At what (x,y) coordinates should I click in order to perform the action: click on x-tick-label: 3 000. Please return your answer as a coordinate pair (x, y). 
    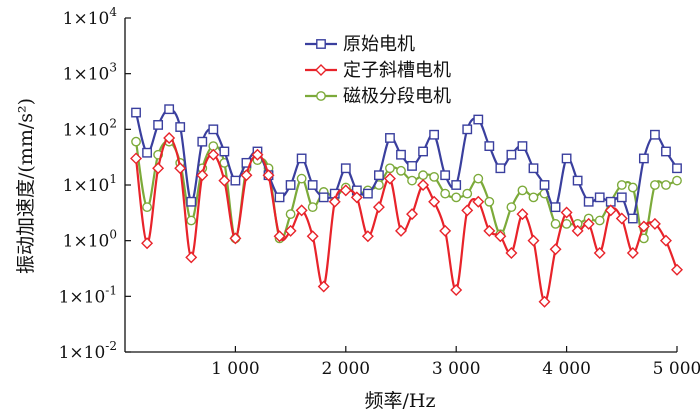
    Looking at the image, I should click on (456, 369).